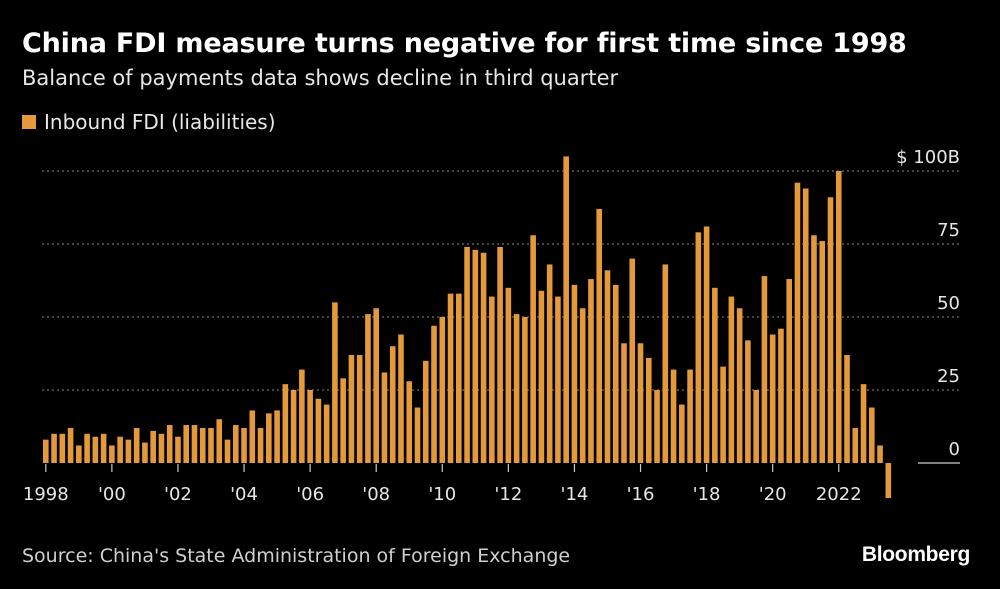 This screenshot has width=1000, height=589. Describe the element at coordinates (641, 494) in the screenshot. I see `x-tick-label: '16` at that location.